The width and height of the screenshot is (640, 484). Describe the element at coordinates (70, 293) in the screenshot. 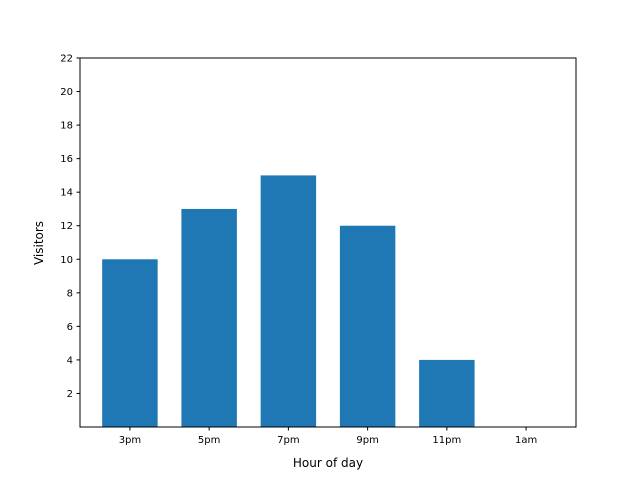

I see `y-tick-label: 8` at that location.